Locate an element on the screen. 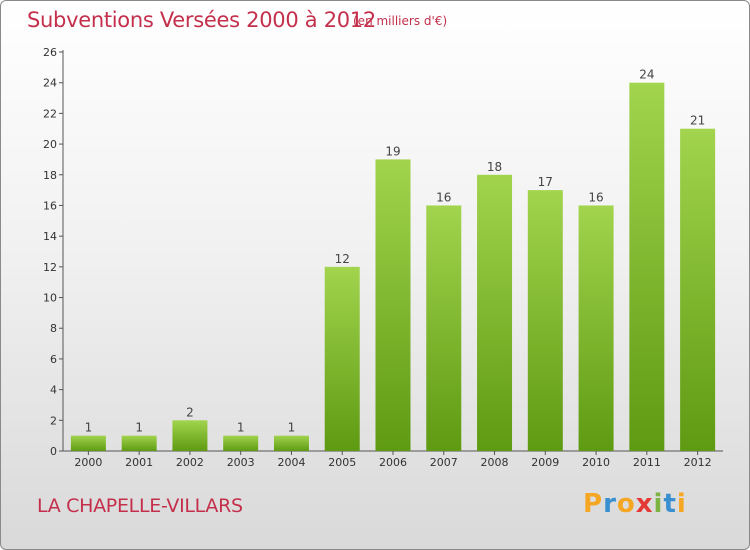 The width and height of the screenshot is (750, 550). bar-2010 is located at coordinates (596, 328).